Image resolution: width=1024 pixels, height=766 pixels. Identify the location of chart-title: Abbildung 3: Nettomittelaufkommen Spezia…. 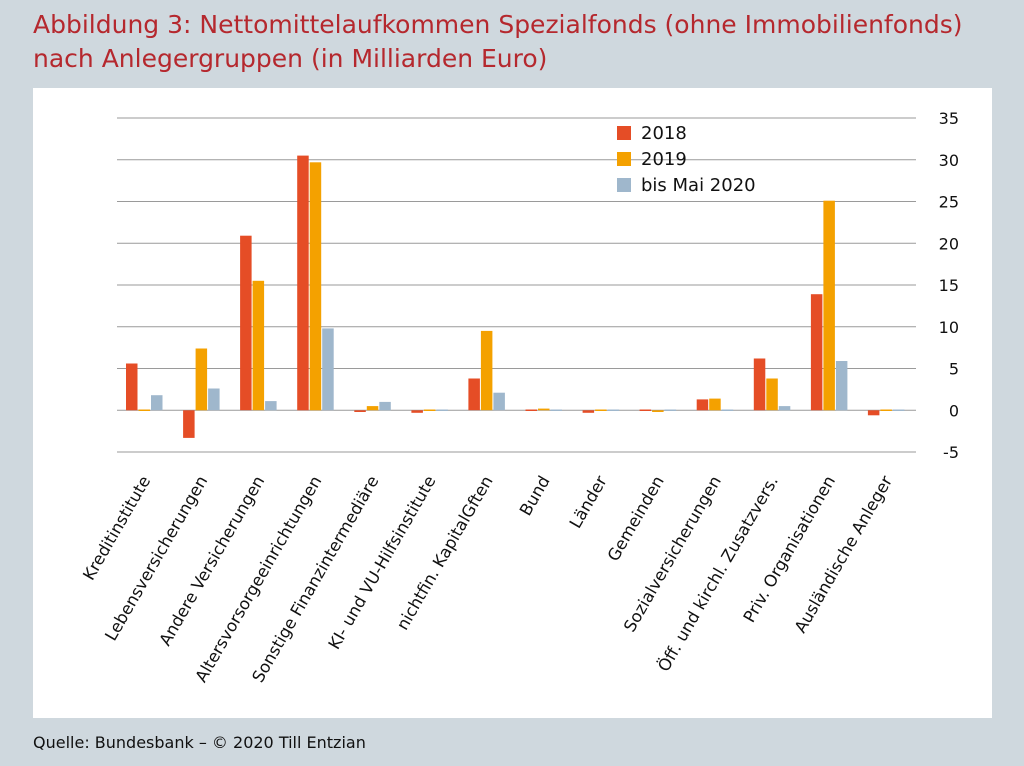
(520, 42).